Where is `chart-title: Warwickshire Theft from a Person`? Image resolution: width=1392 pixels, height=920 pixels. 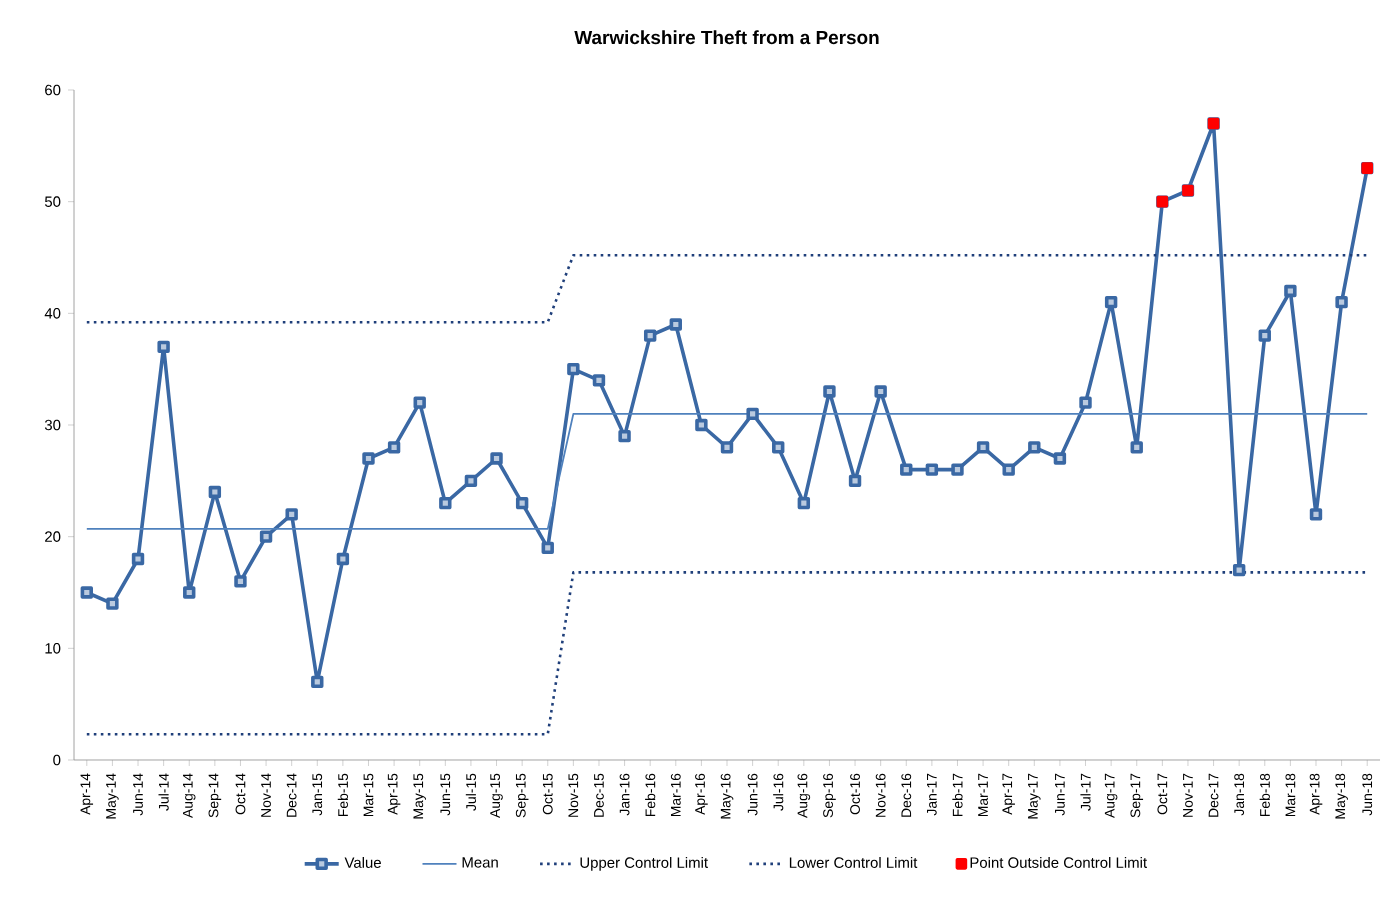 chart-title: Warwickshire Theft from a Person is located at coordinates (726, 37).